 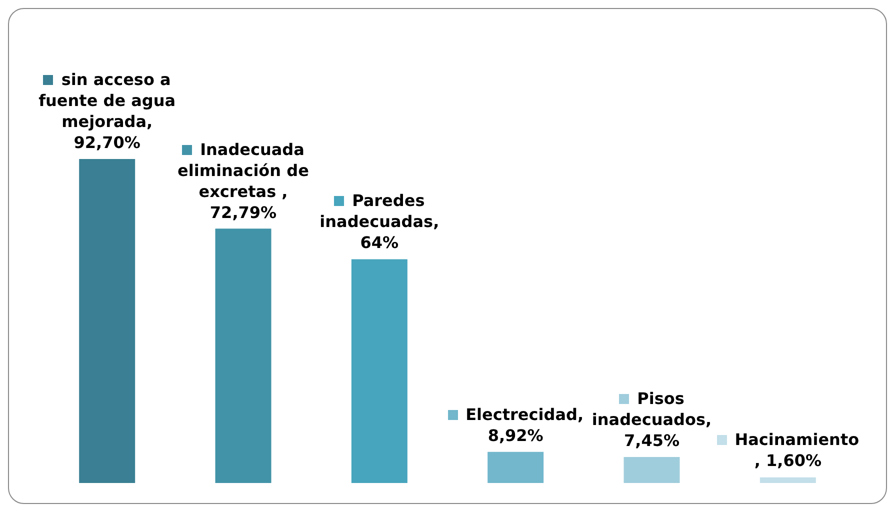 What do you see at coordinates (524, 425) in the screenshot?
I see `data-label: Electrecidad, 8,92%` at bounding box center [524, 425].